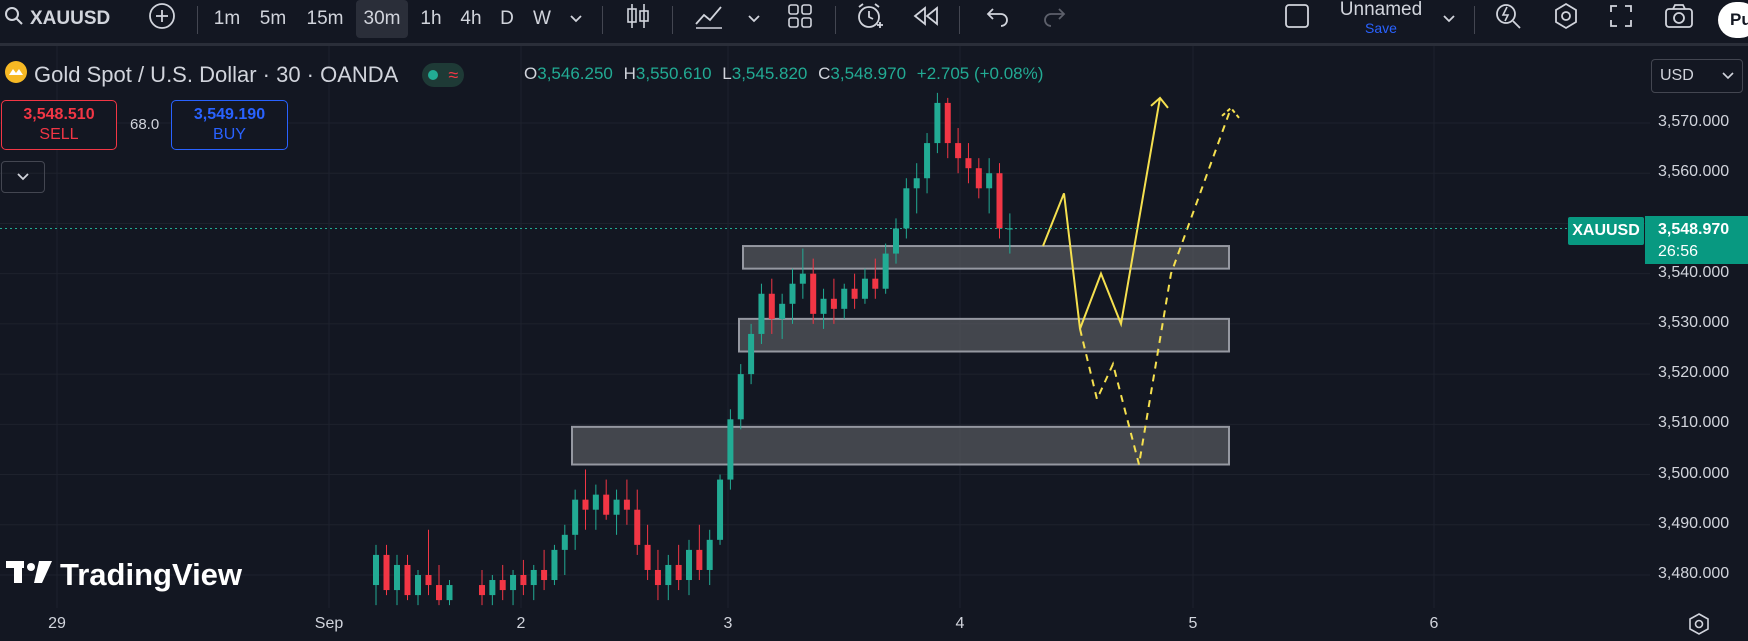 The image size is (1748, 641). I want to click on compare-add-button, so click(162, 19).